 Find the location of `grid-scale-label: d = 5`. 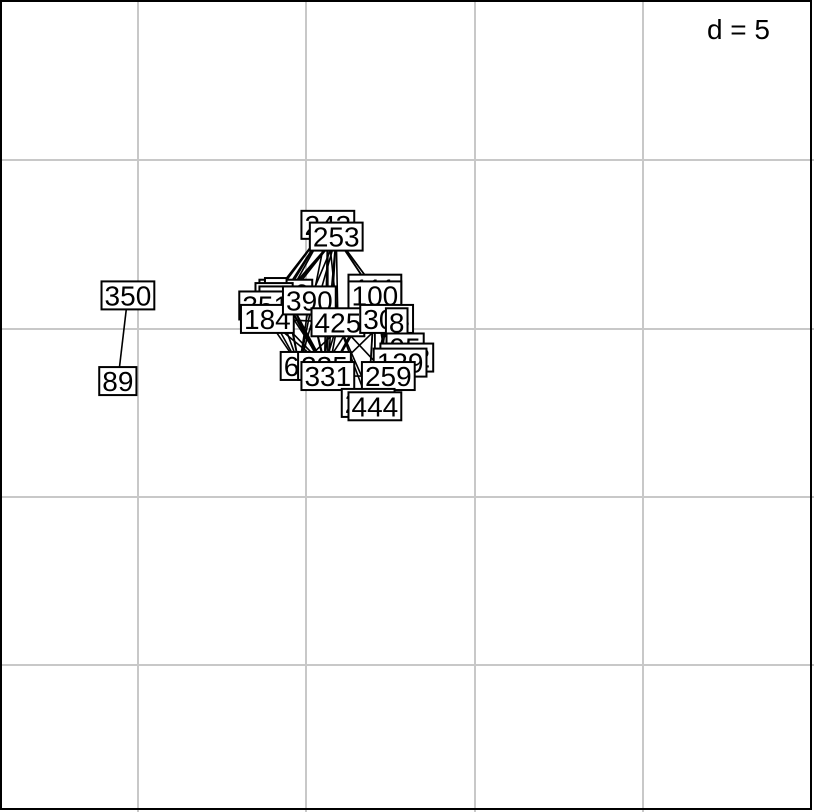

grid-scale-label: d = 5 is located at coordinates (738, 29).